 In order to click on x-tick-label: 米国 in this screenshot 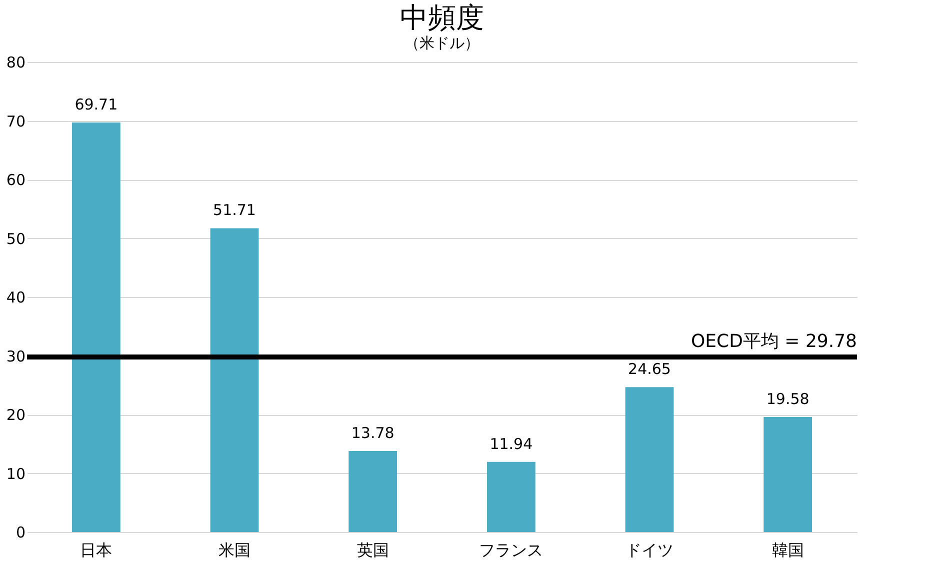, I will do `click(234, 550)`.